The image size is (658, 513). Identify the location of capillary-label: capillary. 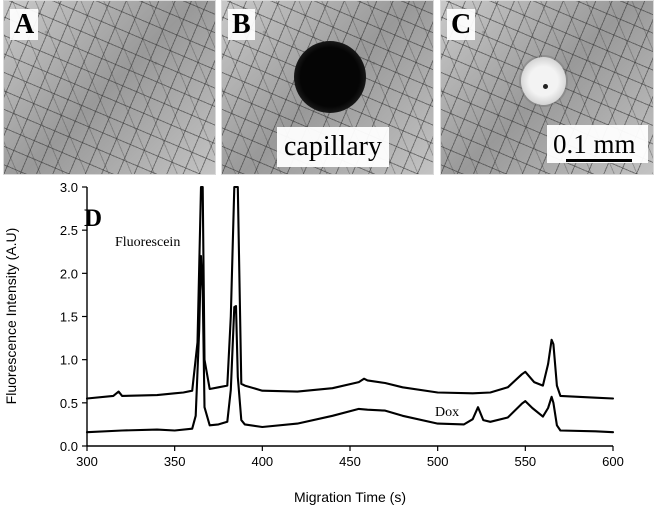
(333, 147).